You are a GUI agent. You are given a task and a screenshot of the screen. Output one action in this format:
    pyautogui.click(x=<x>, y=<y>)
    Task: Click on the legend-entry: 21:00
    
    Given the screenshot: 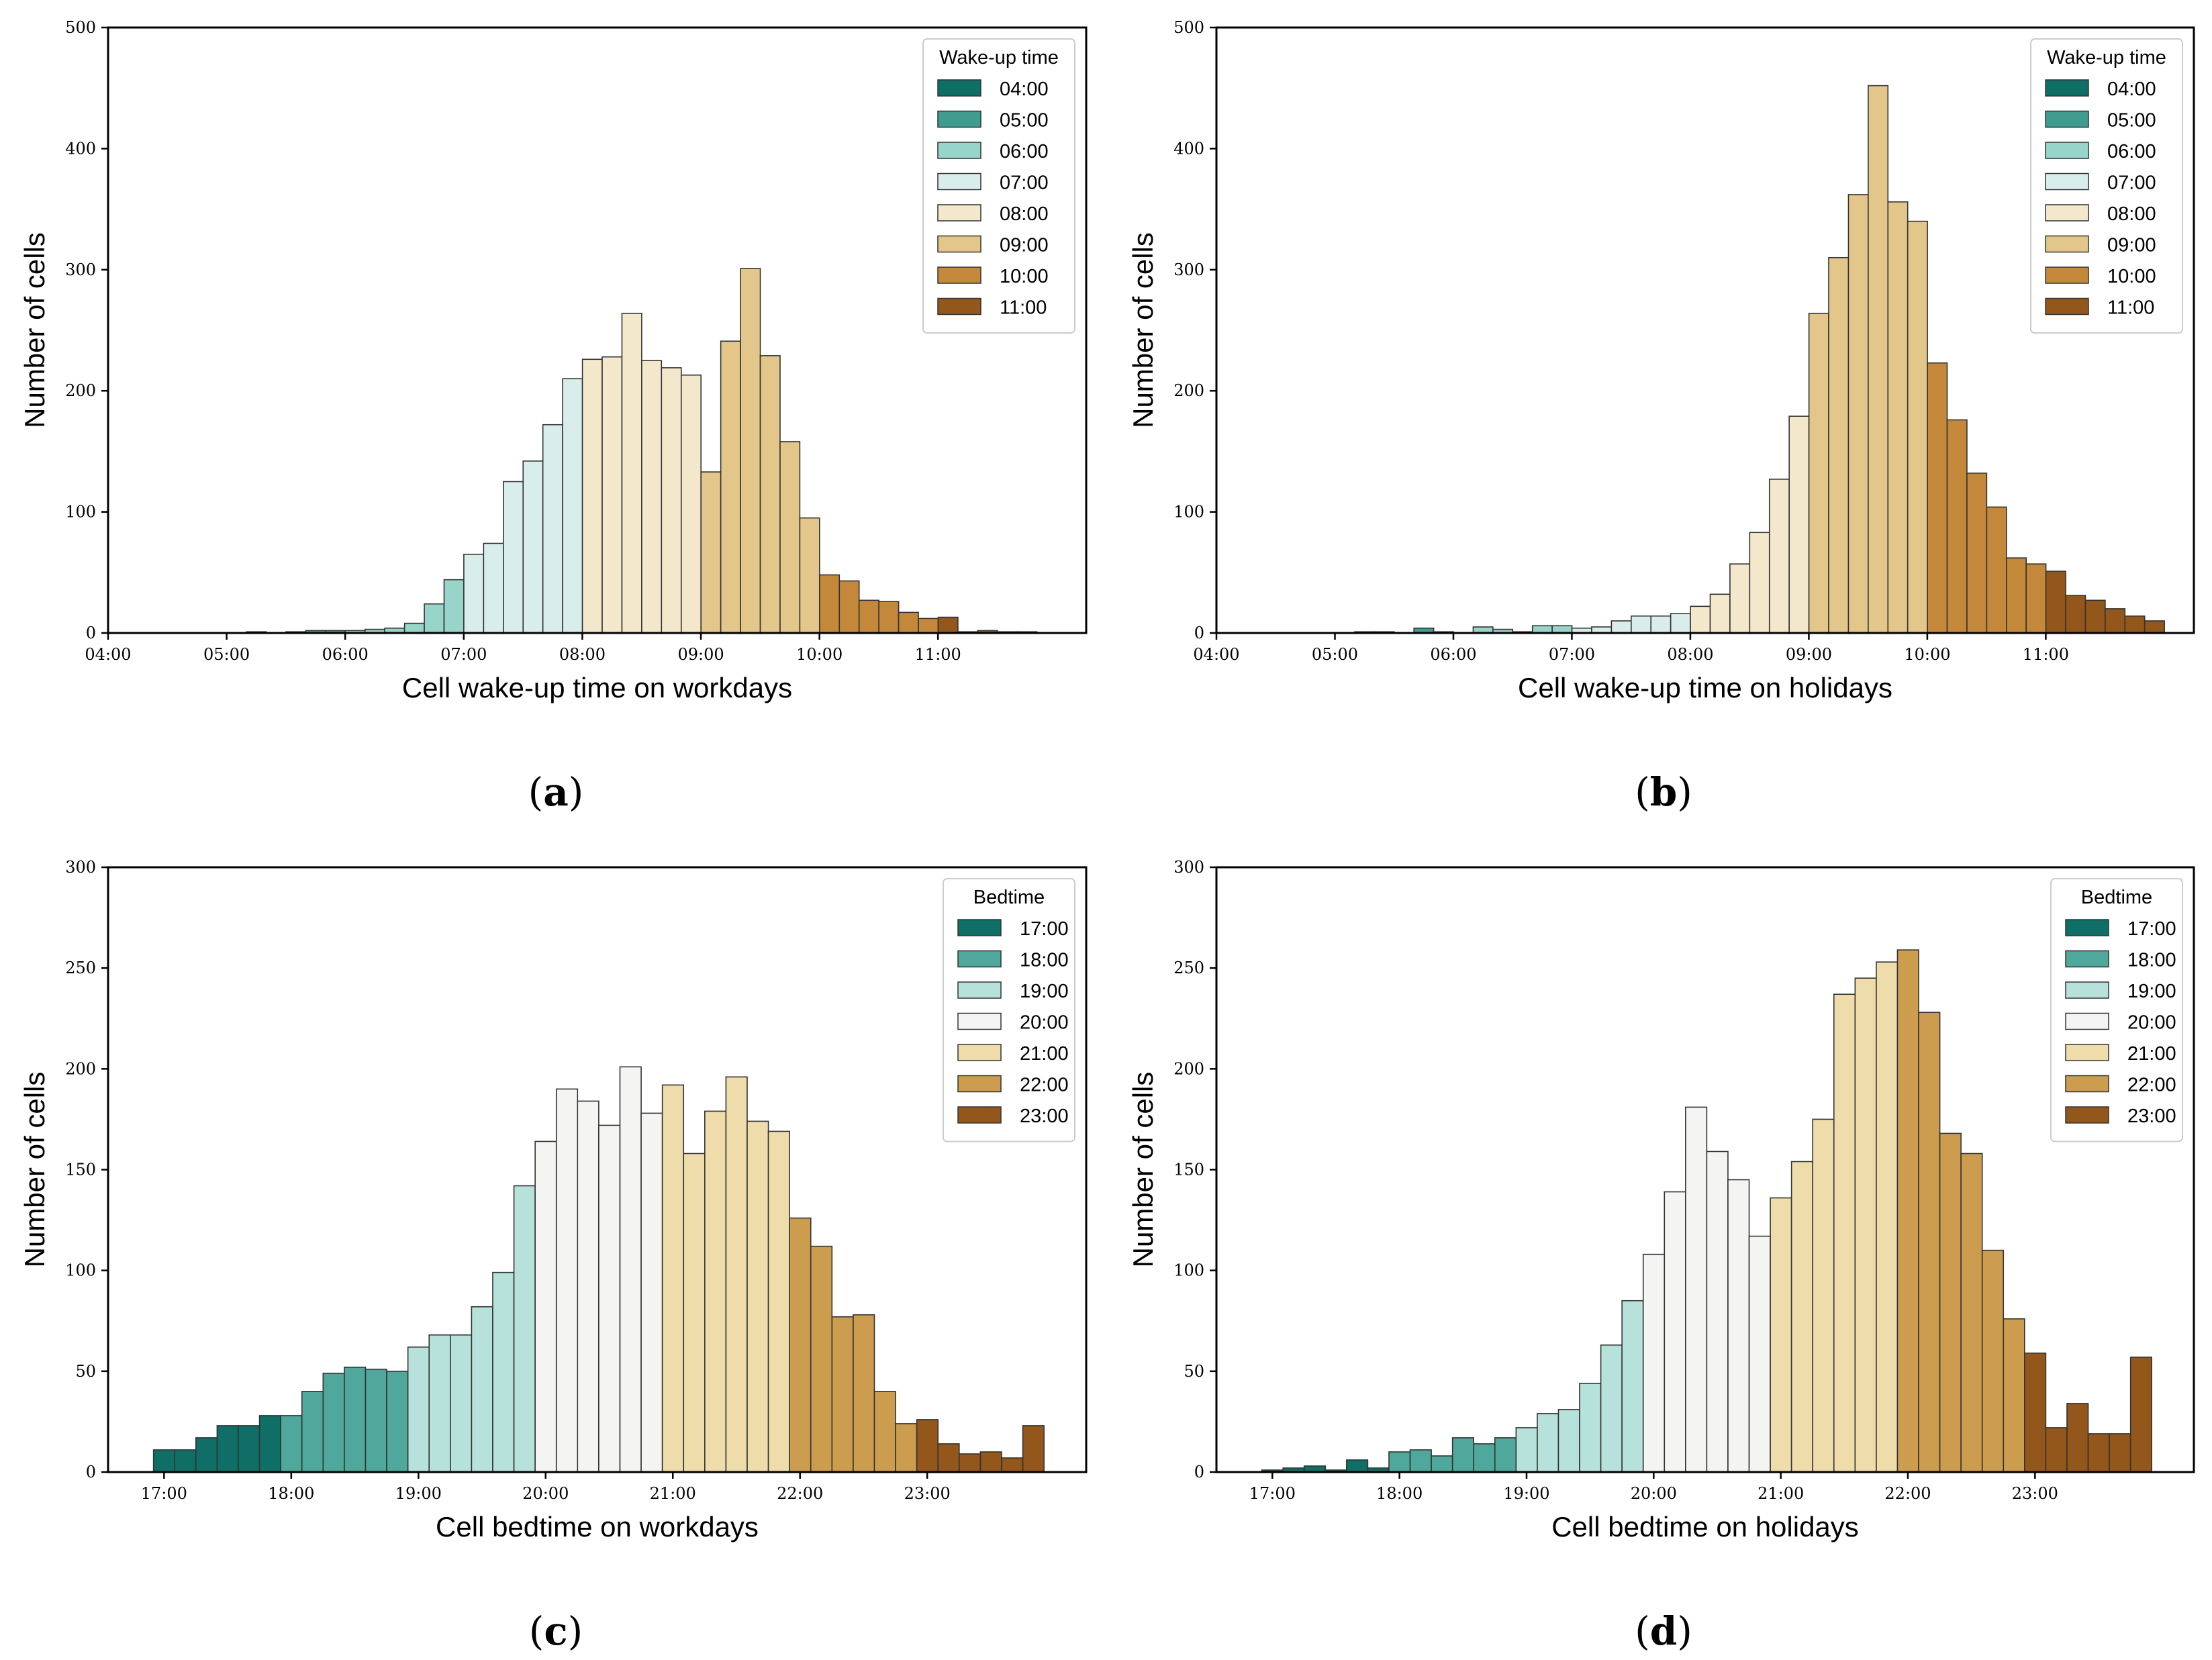 What is the action you would take?
    pyautogui.click(x=2151, y=1054)
    